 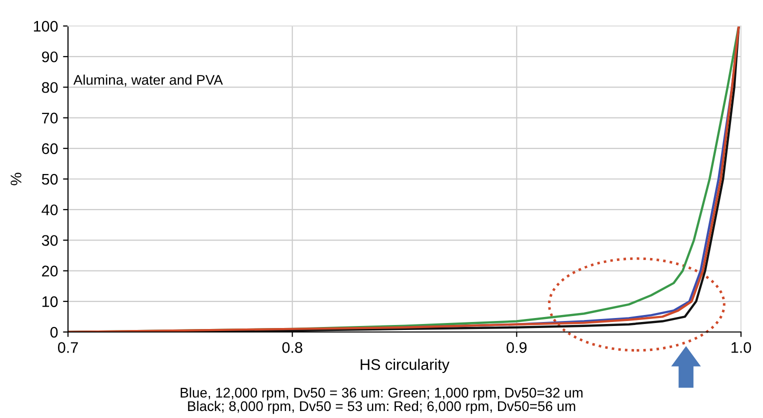 I want to click on text: Blue, 12,000 rpm, Dv50 = 36 um: Green; 1,000 rpm, Dv50=32 um Black; 8,000 rpm, Dv50 = 53 um: Red; 6,000 rpm, Dv50=56 um, so click(x=381, y=400).